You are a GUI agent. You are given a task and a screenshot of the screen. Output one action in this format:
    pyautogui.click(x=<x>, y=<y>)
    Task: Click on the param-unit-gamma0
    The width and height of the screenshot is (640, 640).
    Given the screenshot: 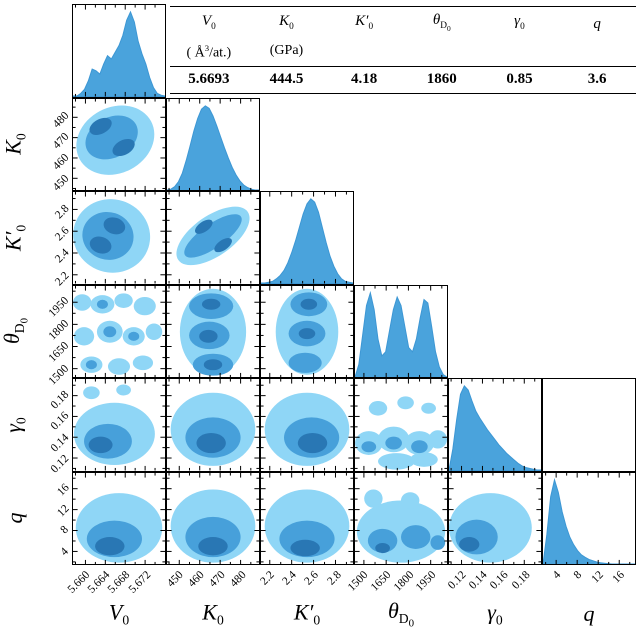 What is the action you would take?
    pyautogui.click(x=519, y=52)
    